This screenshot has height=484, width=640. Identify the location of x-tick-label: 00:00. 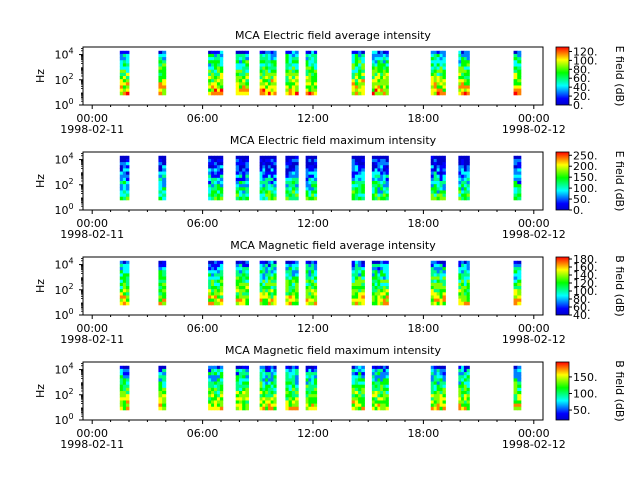
(534, 328).